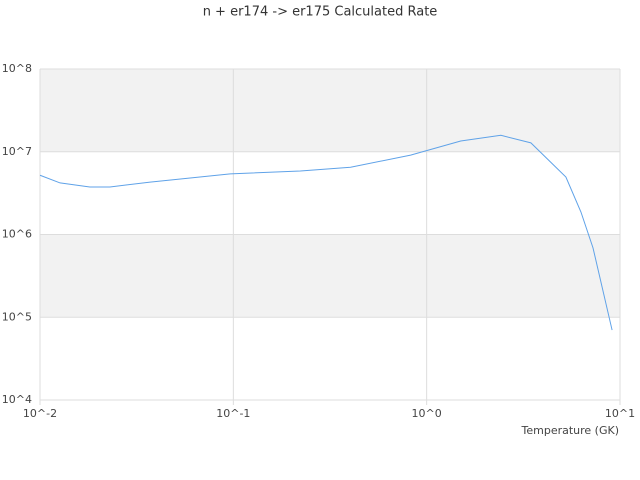 Image resolution: width=640 pixels, height=480 pixels. Describe the element at coordinates (620, 413) in the screenshot. I see `x-tick-label: 10^1` at that location.